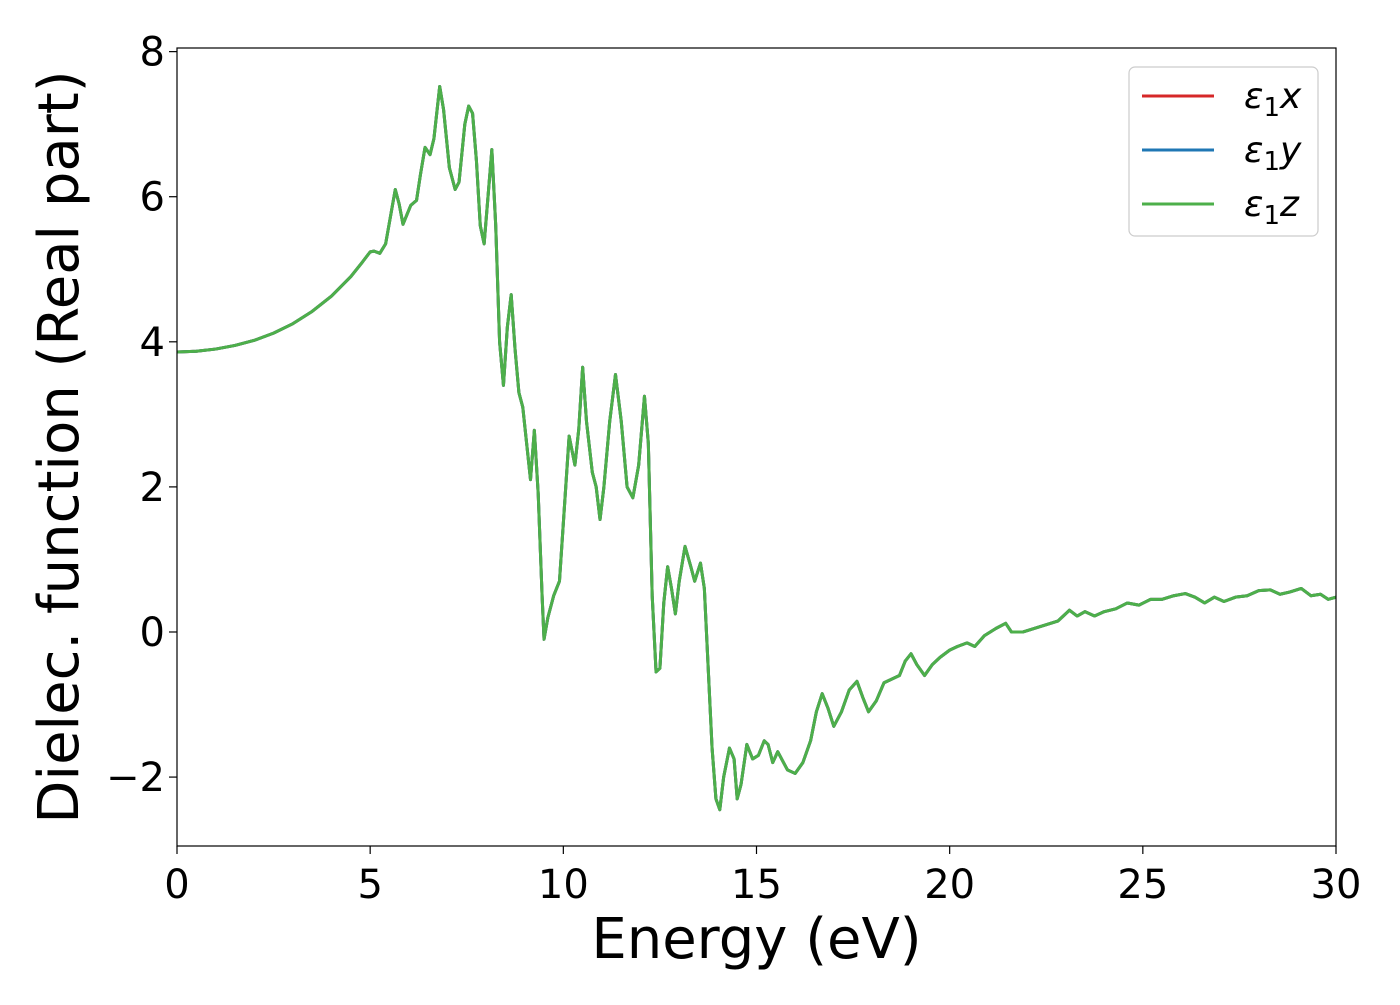  What do you see at coordinates (152, 198) in the screenshot?
I see `y-tick-label: 6` at bounding box center [152, 198].